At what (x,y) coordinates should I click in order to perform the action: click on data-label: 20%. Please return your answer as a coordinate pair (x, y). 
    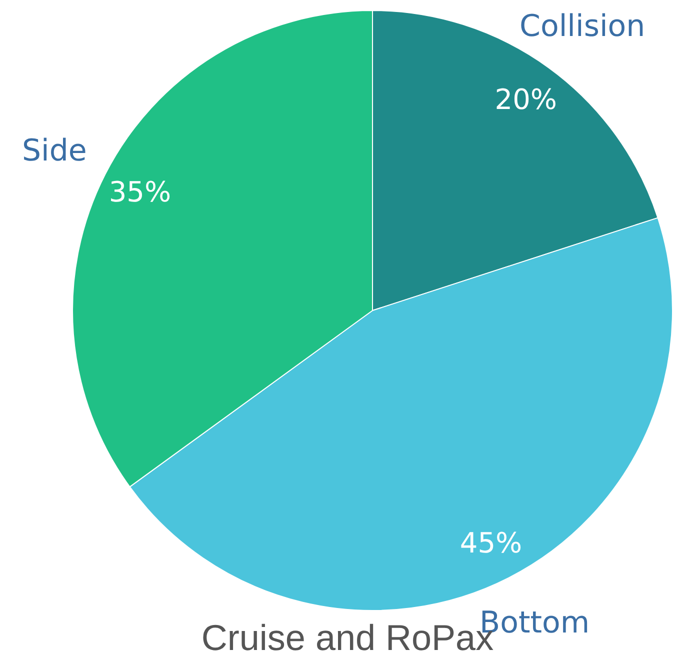
    Looking at the image, I should click on (526, 99).